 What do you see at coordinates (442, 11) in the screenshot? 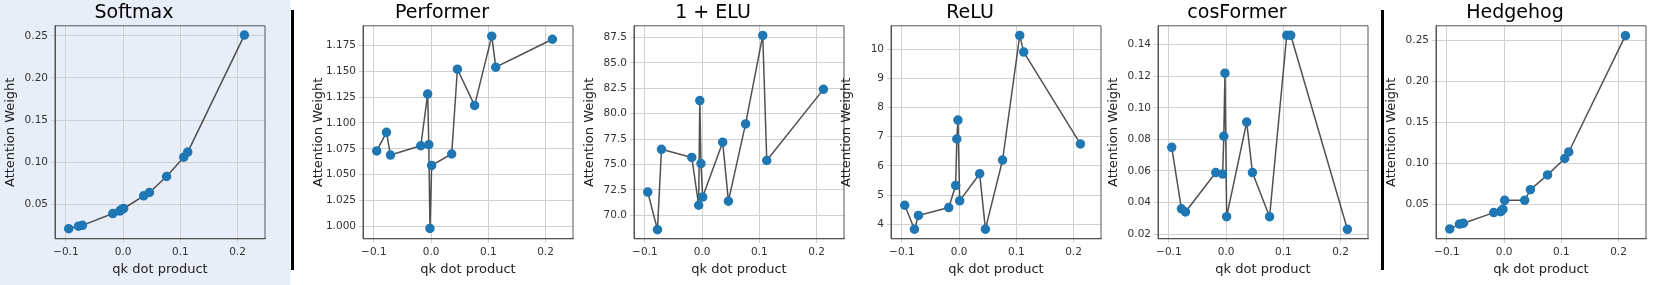
I see `chart-title: Performer` at bounding box center [442, 11].